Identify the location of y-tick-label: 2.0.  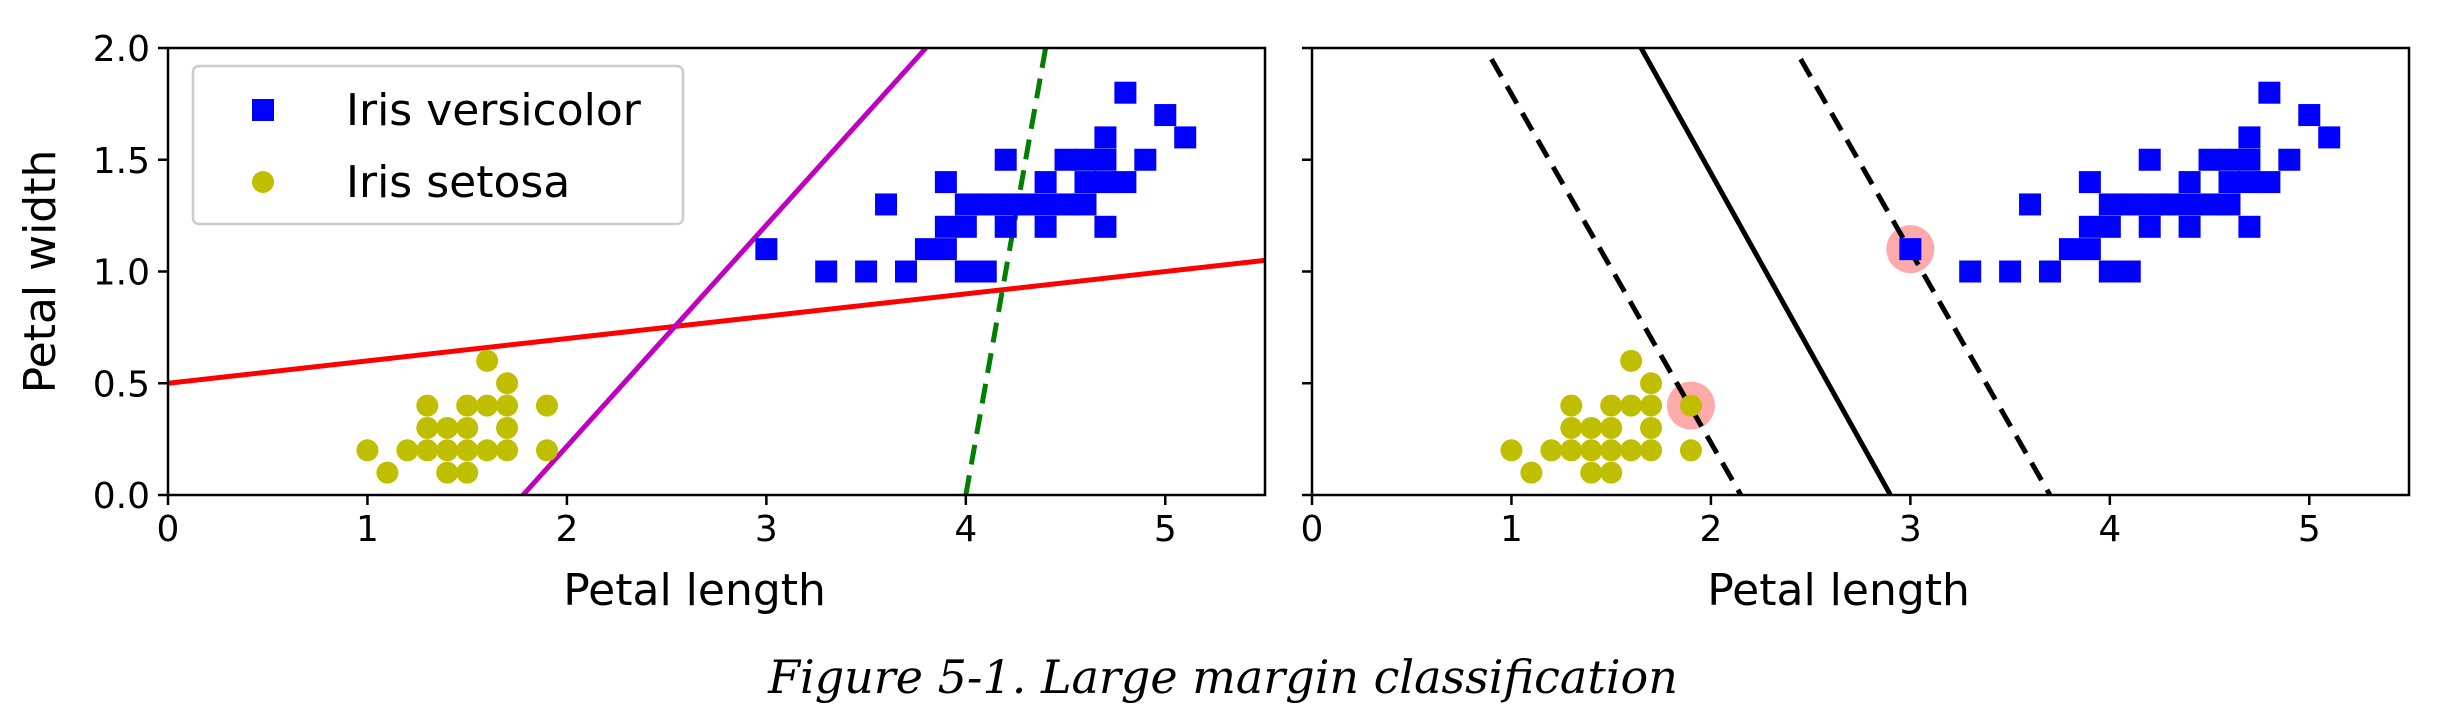
(121, 49).